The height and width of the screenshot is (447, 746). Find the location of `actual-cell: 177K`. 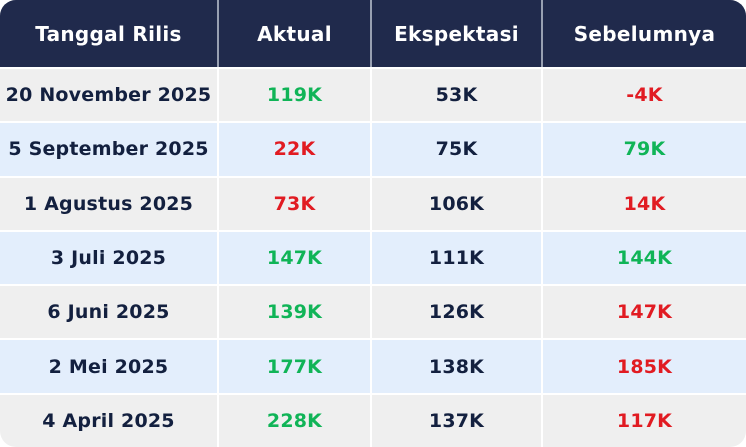

actual-cell: 177K is located at coordinates (294, 366).